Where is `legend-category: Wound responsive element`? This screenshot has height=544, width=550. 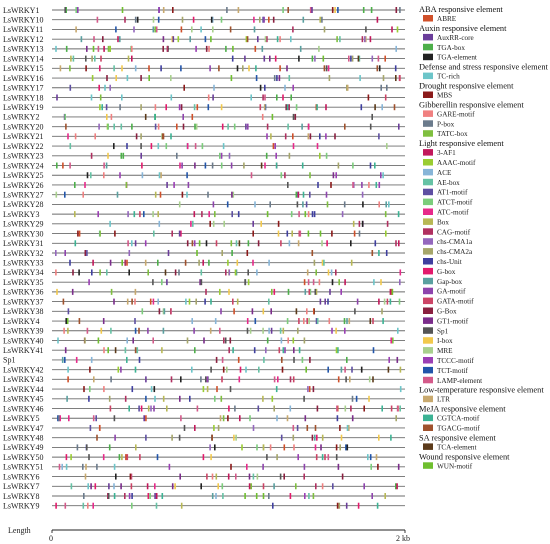
legend-category: Wound responsive element is located at coordinates (464, 456).